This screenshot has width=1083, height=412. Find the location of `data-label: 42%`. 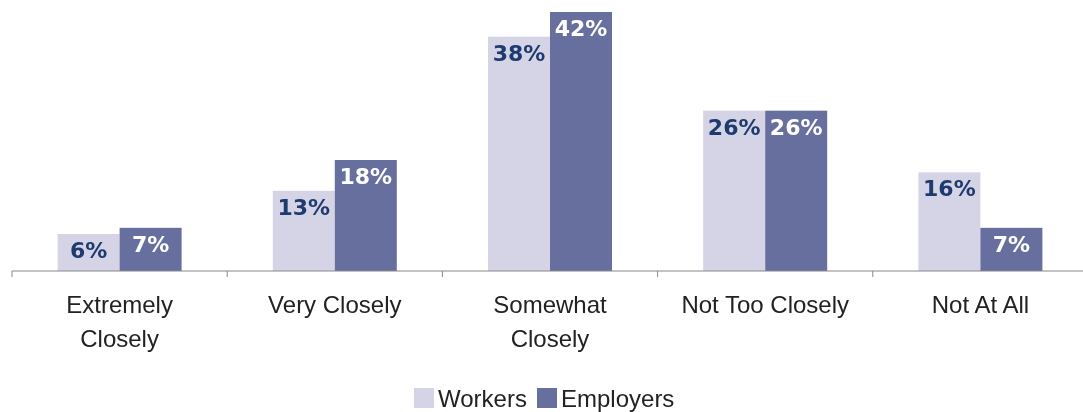

data-label: 42% is located at coordinates (581, 28).